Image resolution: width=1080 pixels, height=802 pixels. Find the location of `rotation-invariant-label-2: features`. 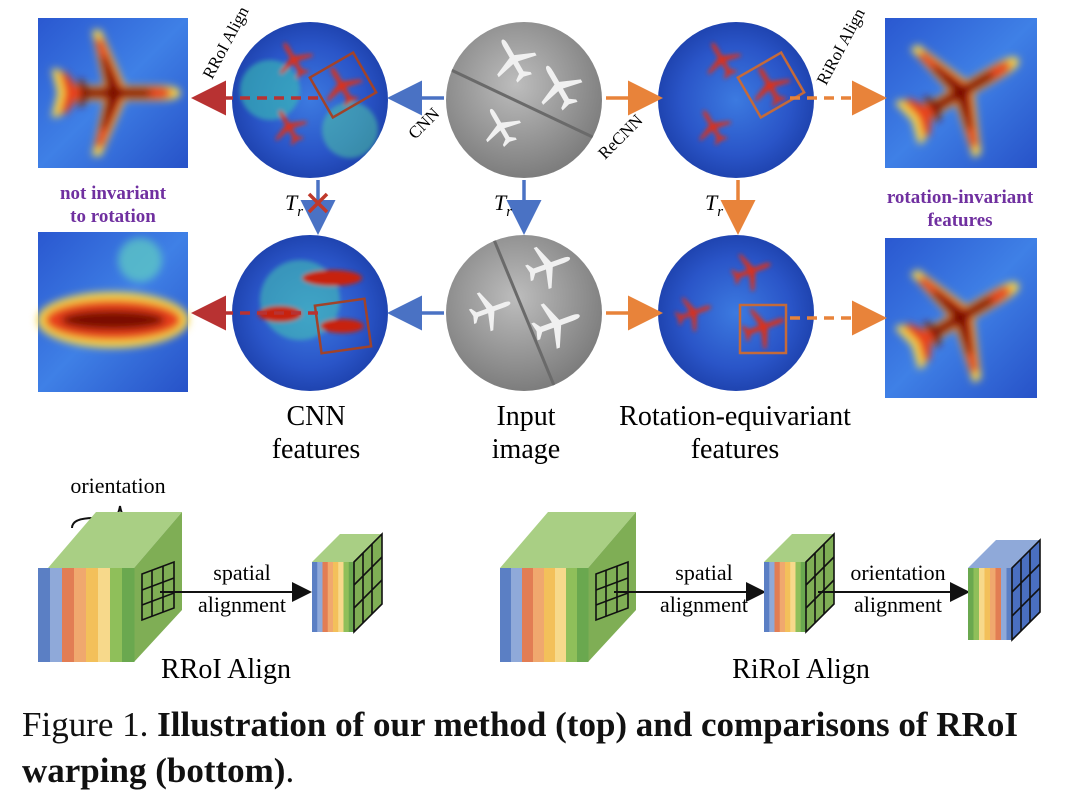

rotation-invariant-label-2: features is located at coordinates (959, 220).